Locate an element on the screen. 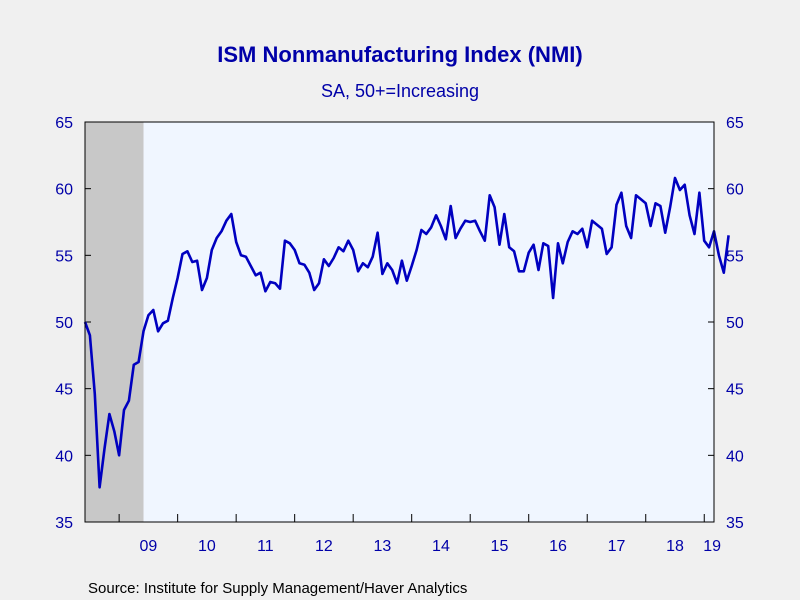 This screenshot has width=800, height=600. y-tick-label-right: 50 is located at coordinates (735, 323).